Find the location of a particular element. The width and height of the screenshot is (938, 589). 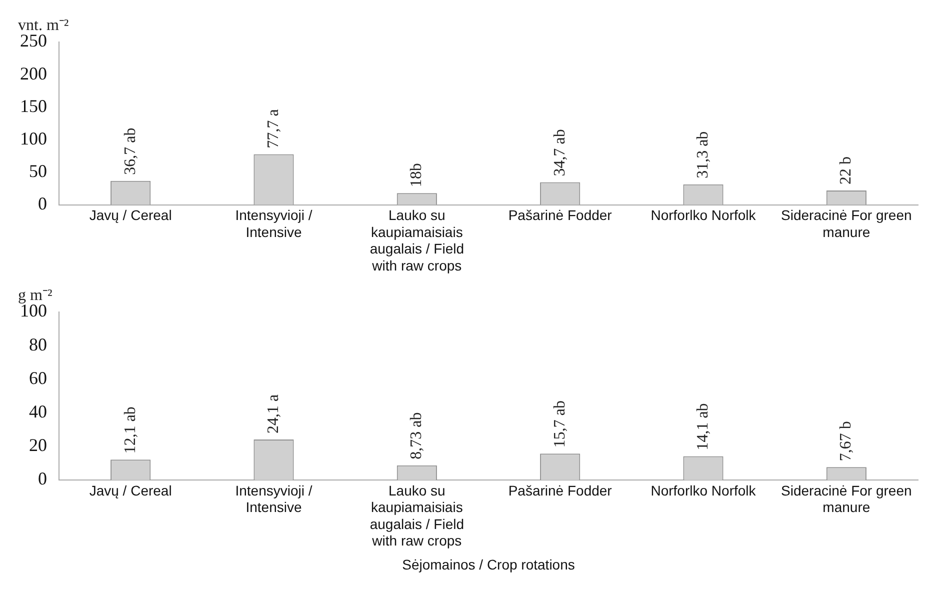

y-tick-label: 50 is located at coordinates (38, 170).